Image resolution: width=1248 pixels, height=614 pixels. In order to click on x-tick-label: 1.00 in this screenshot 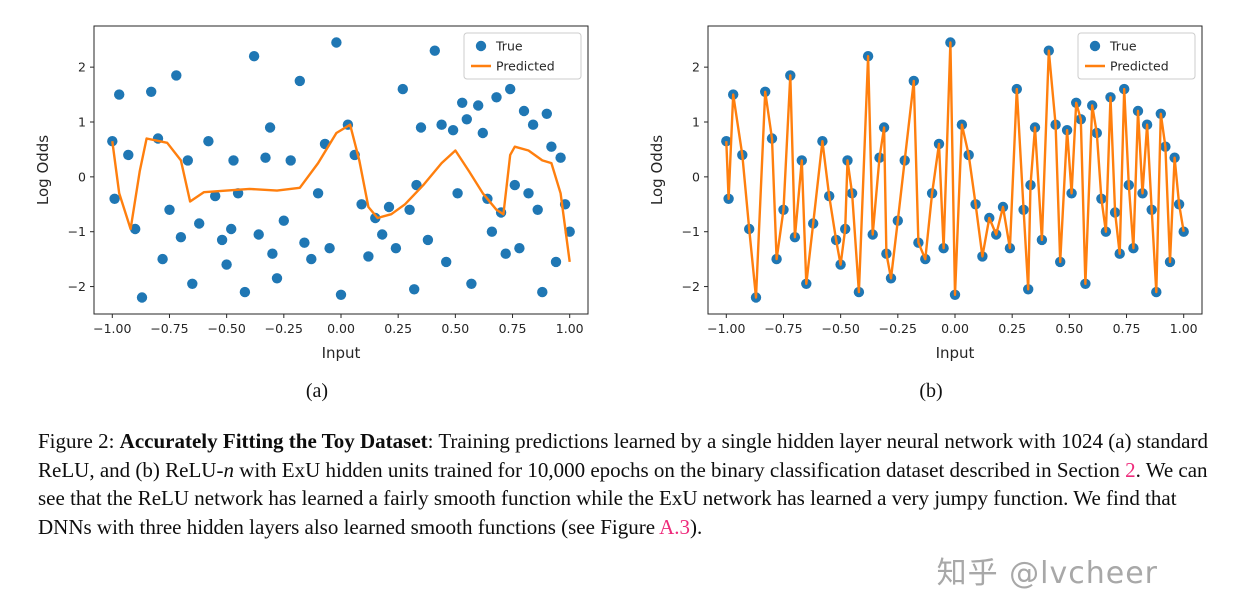, I will do `click(1184, 328)`.